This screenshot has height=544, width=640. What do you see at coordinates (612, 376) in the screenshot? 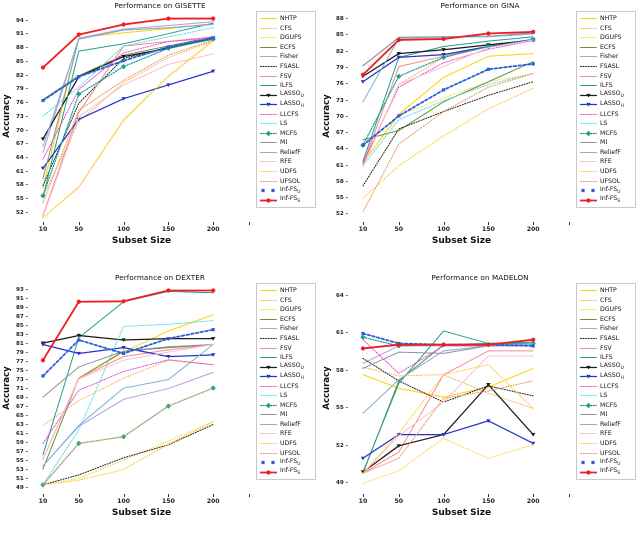
I see `legend-item-label: LASSOH` at bounding box center [612, 376].